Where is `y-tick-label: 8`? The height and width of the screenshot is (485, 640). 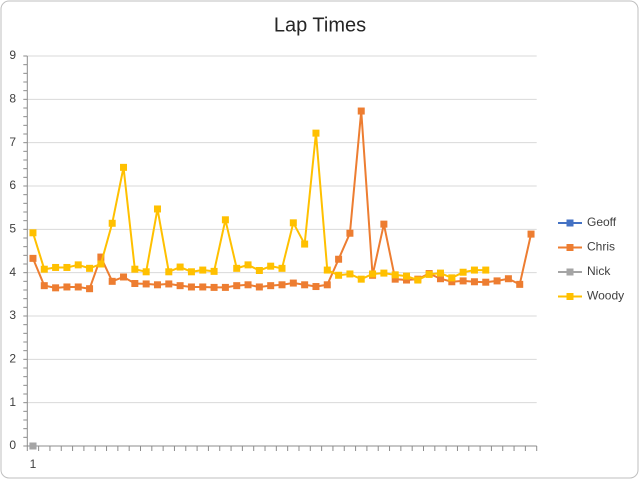 y-tick-label: 8 is located at coordinates (12, 99).